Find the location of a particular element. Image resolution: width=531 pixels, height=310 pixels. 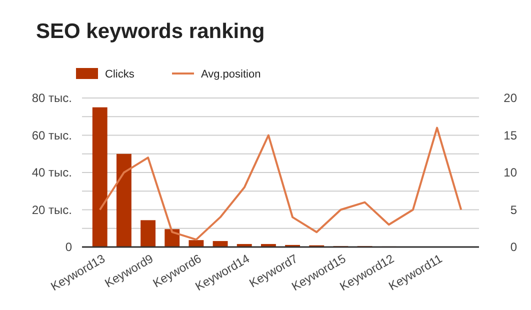

y-tick-label: 0 is located at coordinates (68, 247).